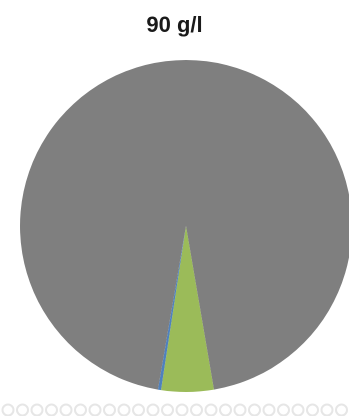 This screenshot has height=416, width=349. Describe the element at coordinates (187, 309) in the screenshot. I see `pie-slice-green` at that location.